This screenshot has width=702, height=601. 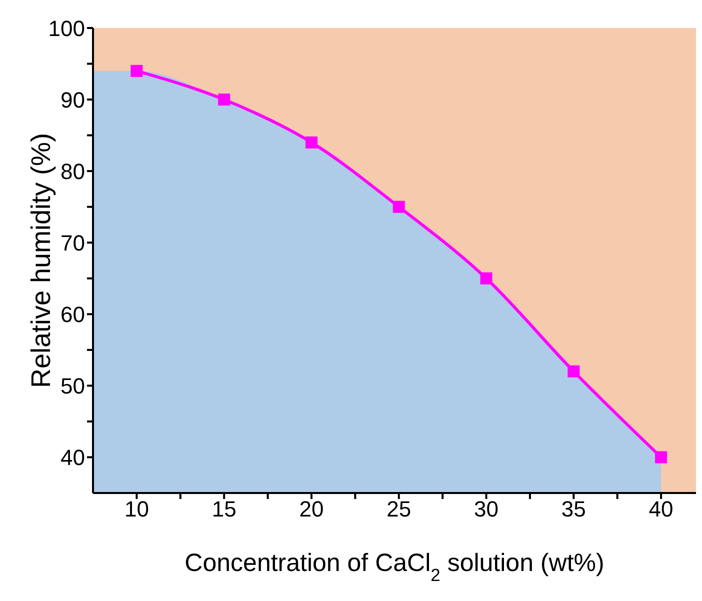 I want to click on x-tick-label: 15, so click(x=224, y=509).